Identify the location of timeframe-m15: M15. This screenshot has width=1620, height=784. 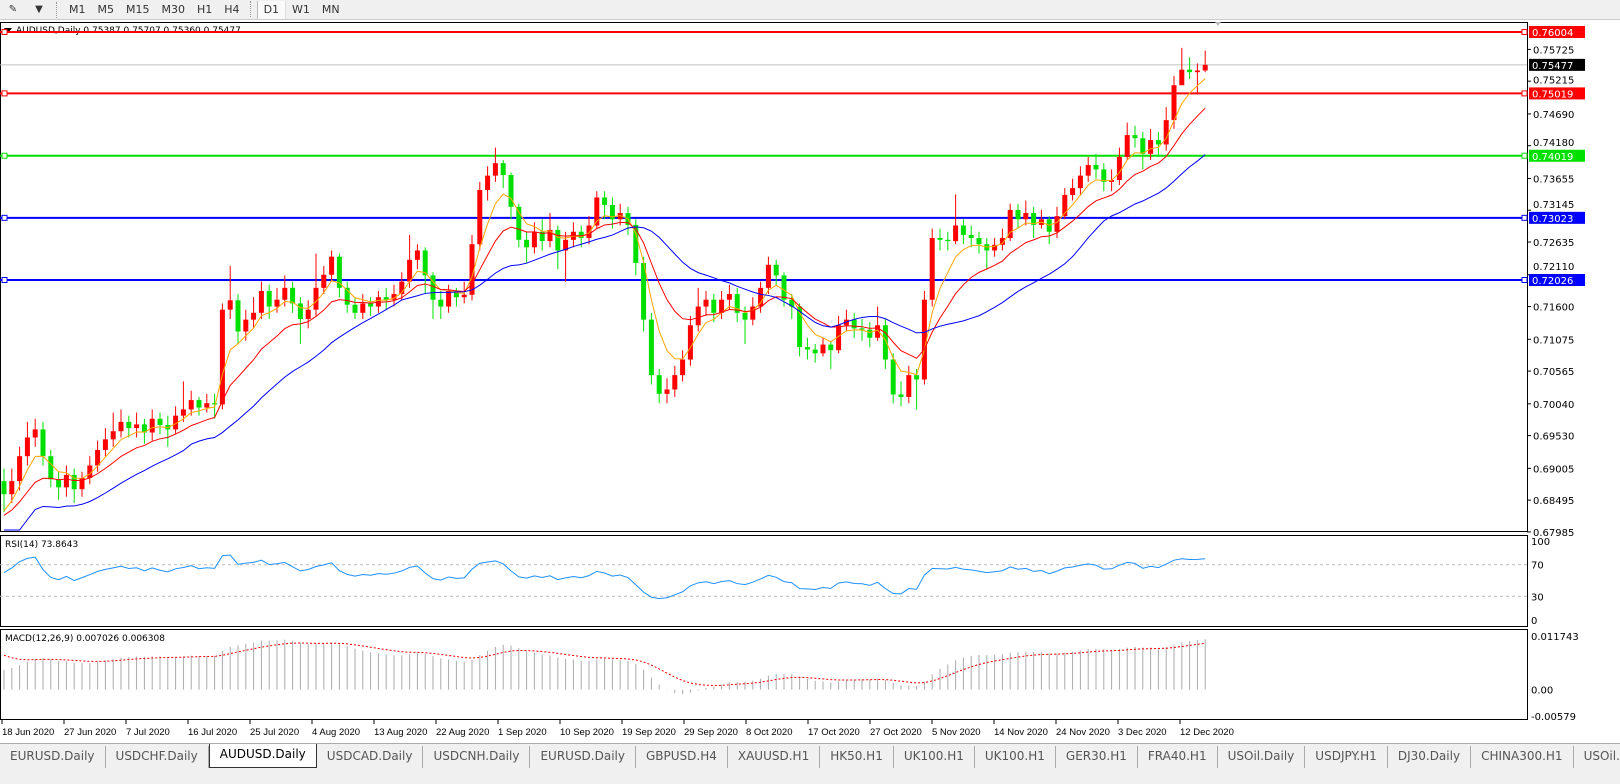
(138, 9).